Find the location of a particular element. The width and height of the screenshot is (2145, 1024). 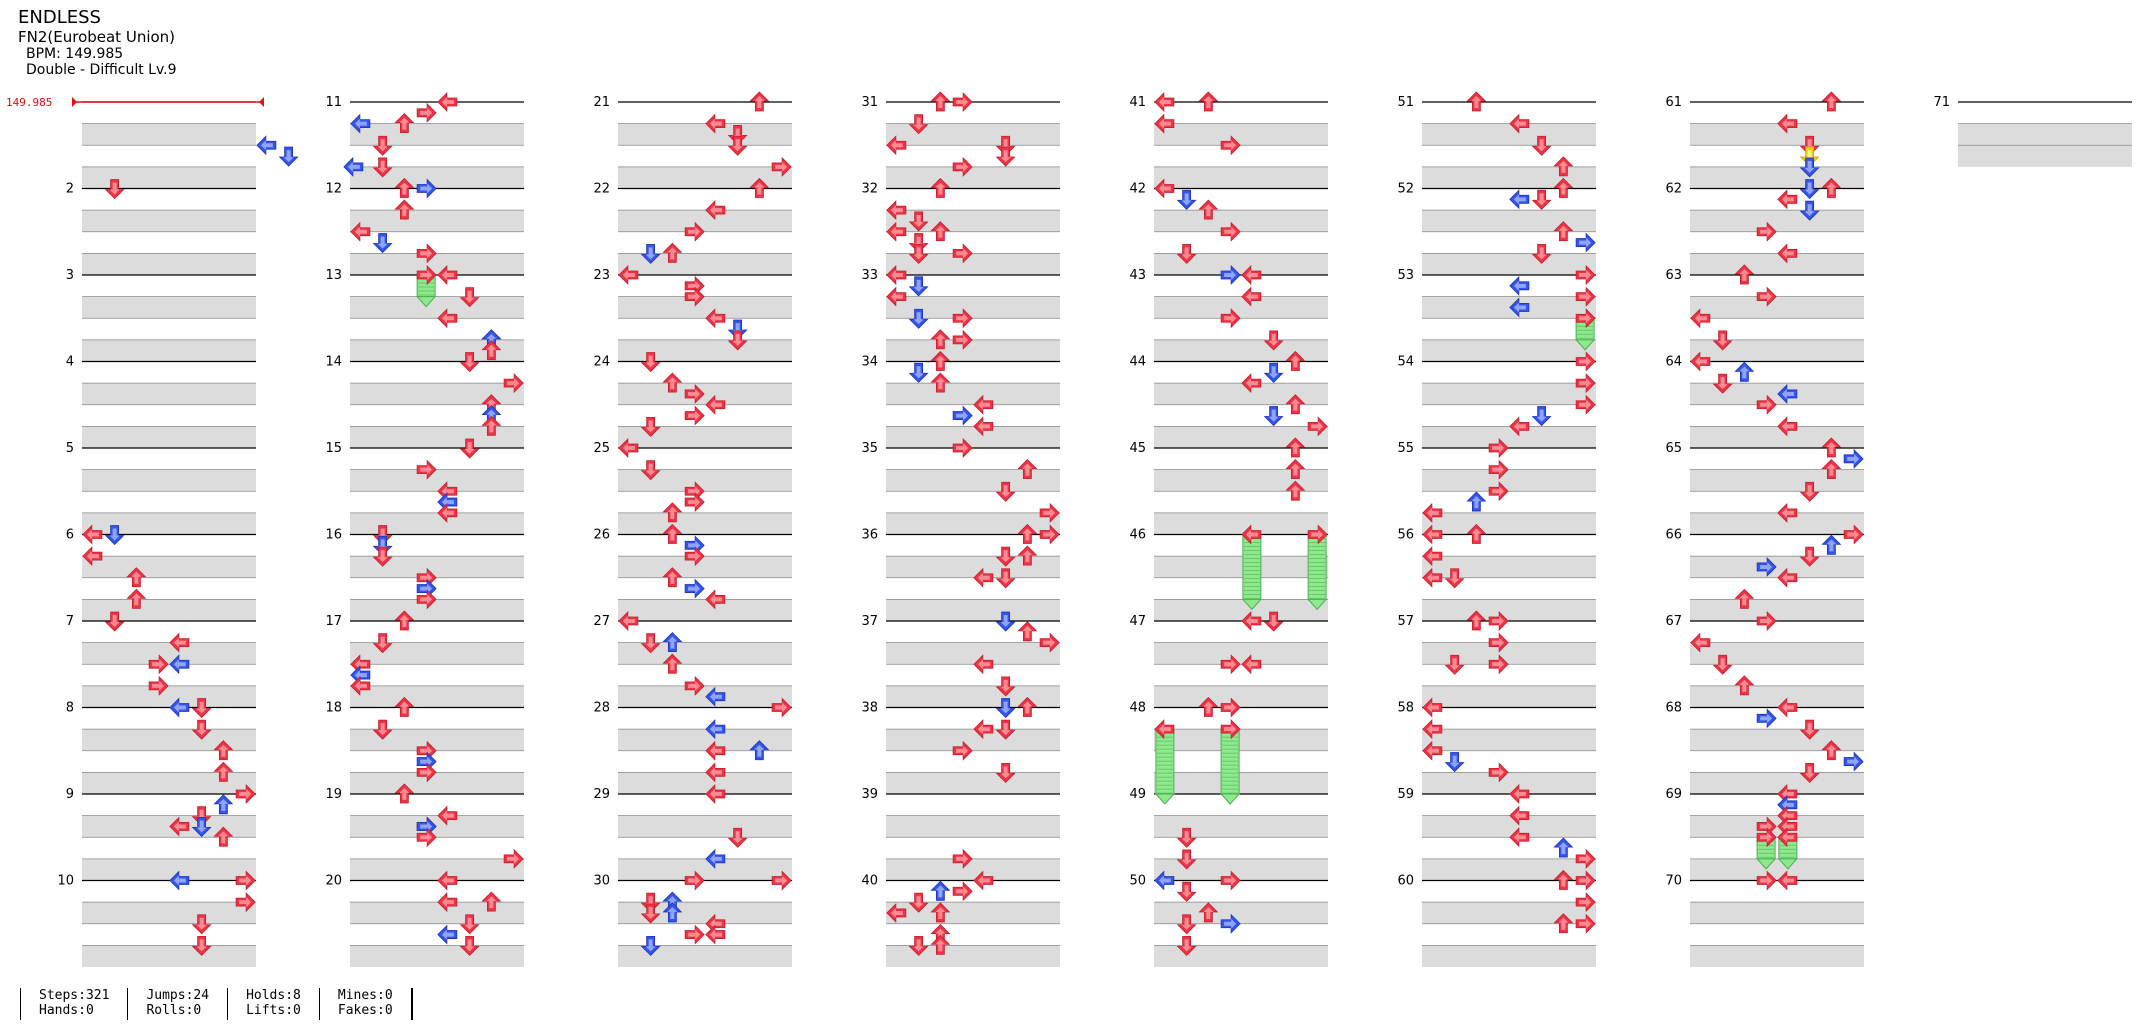

measure-number: 4 is located at coordinates (70, 362).